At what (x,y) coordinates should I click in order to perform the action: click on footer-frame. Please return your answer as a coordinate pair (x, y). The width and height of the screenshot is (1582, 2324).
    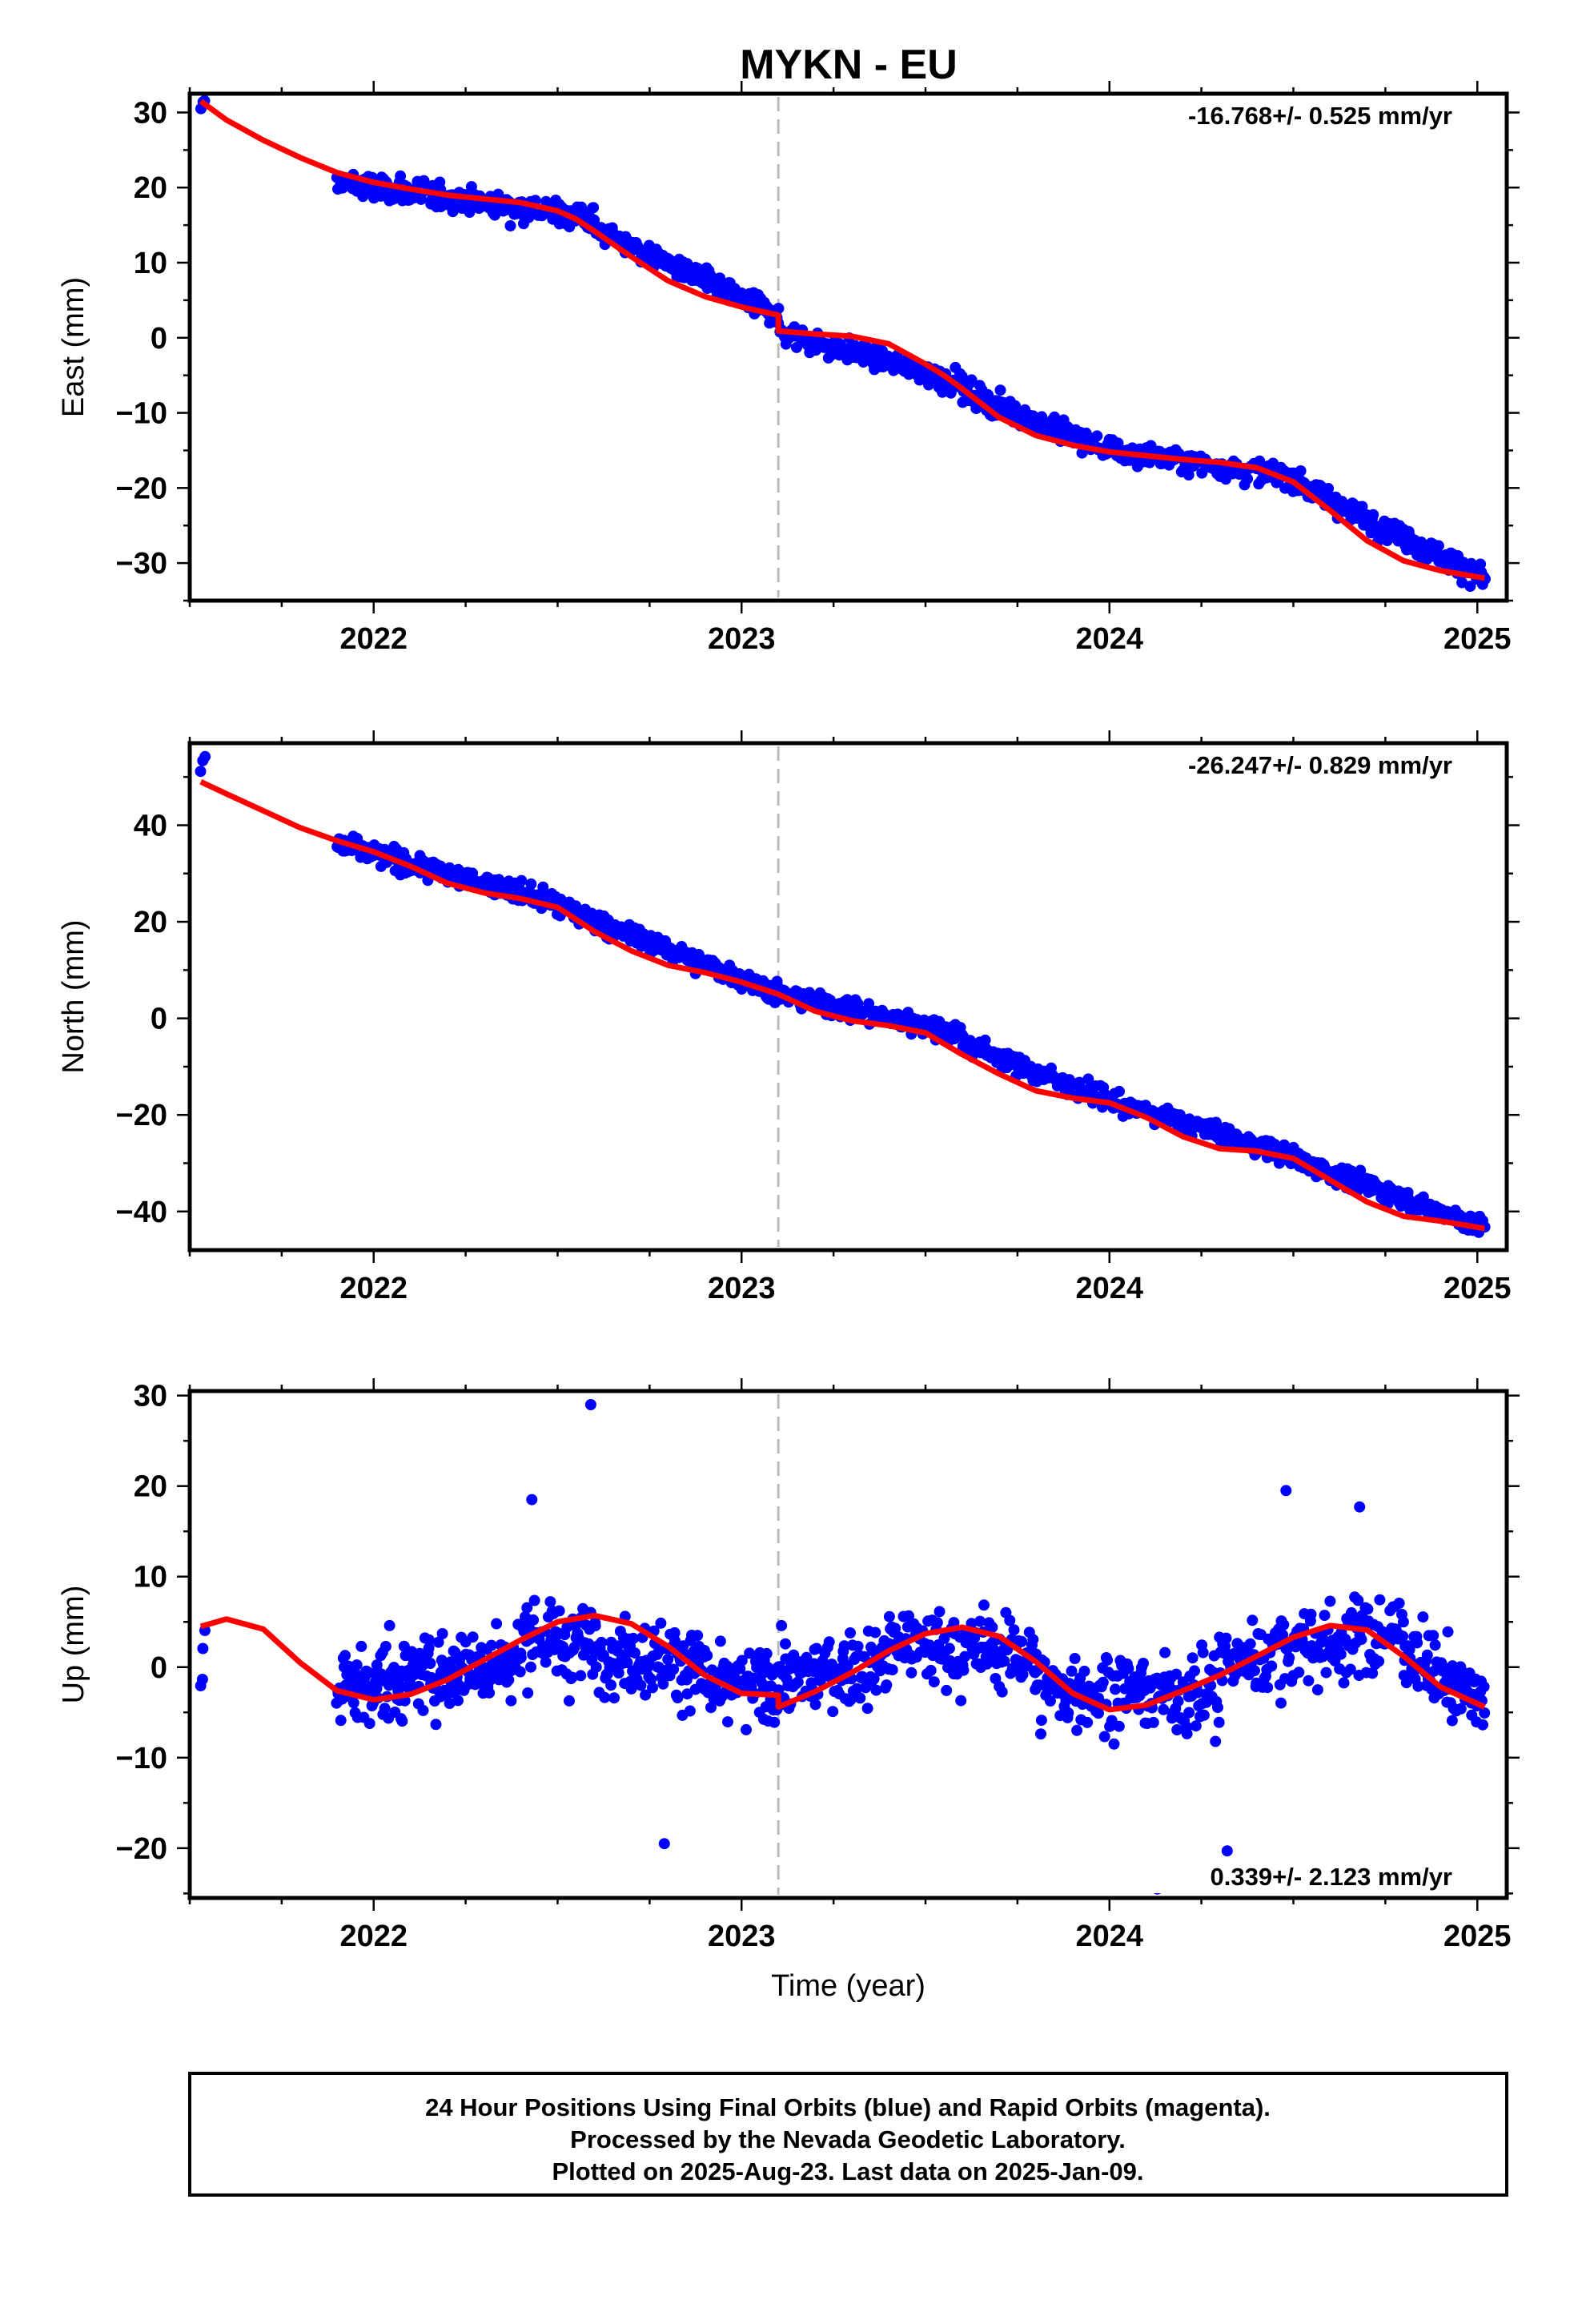
    Looking at the image, I should click on (848, 2134).